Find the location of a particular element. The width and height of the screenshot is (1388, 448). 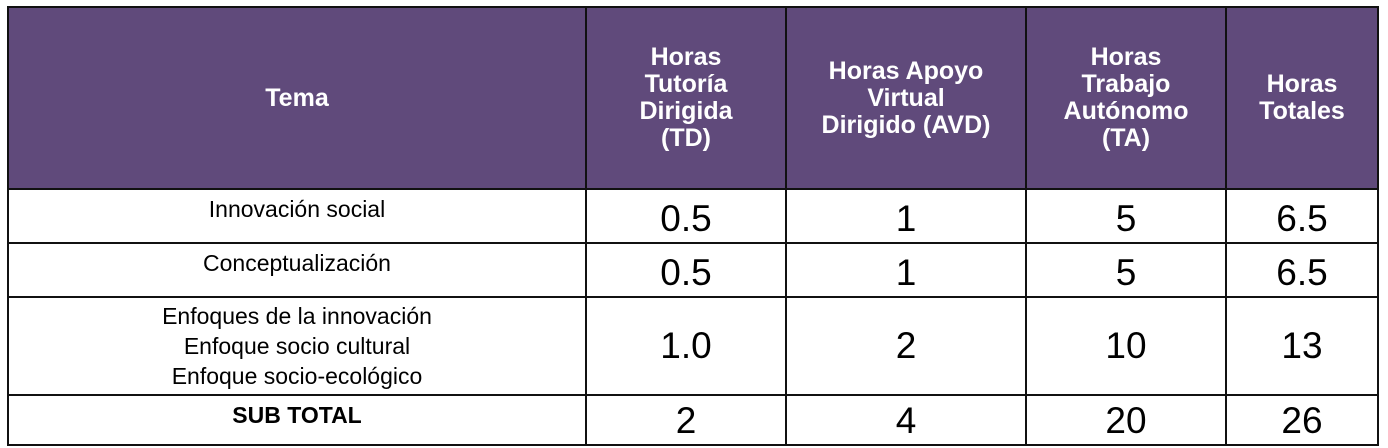

header-line: Trabajo is located at coordinates (1126, 84).